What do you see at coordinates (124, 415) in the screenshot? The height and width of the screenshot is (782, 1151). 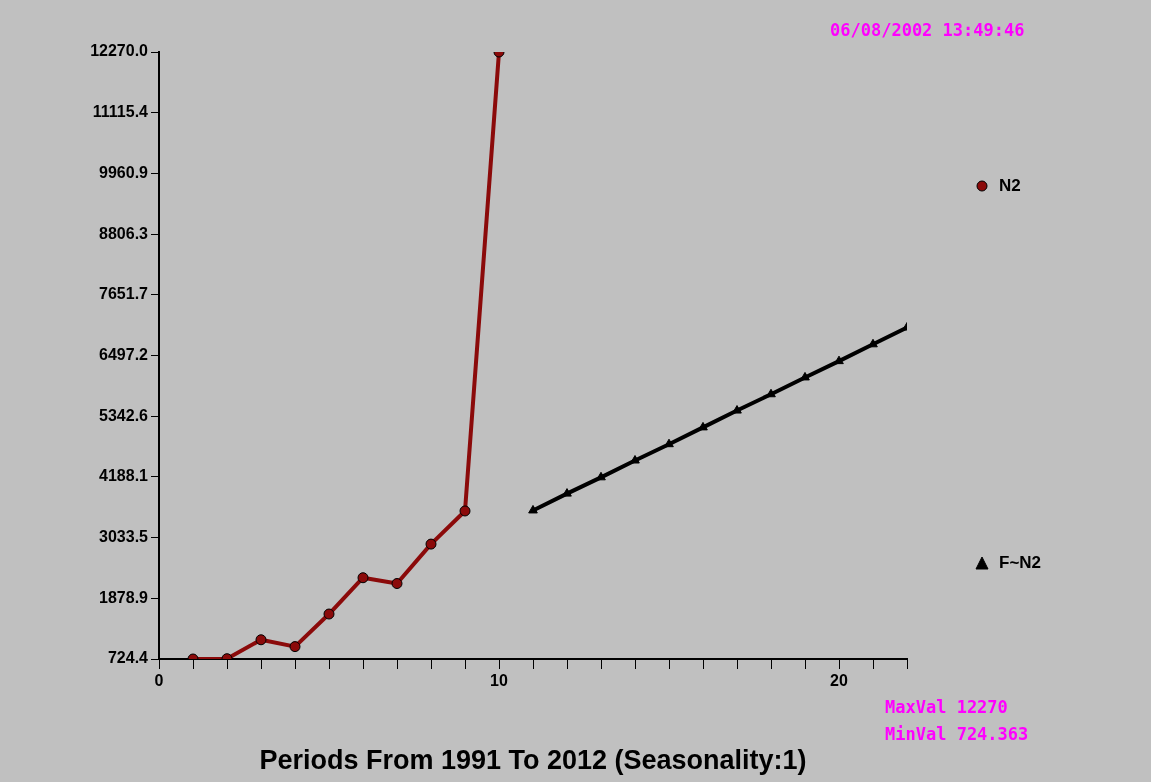 I see `y-tick-label: 5342.6` at bounding box center [124, 415].